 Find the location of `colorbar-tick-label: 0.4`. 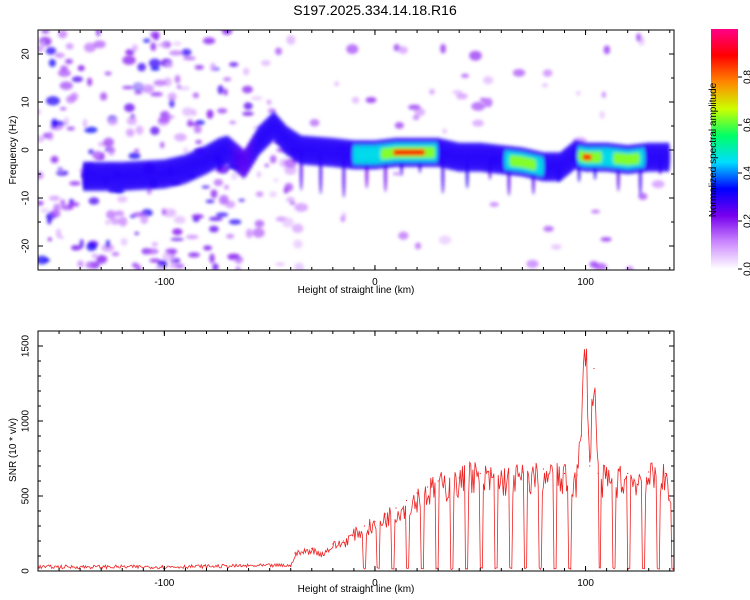

colorbar-tick-label: 0.4 is located at coordinates (746, 173).